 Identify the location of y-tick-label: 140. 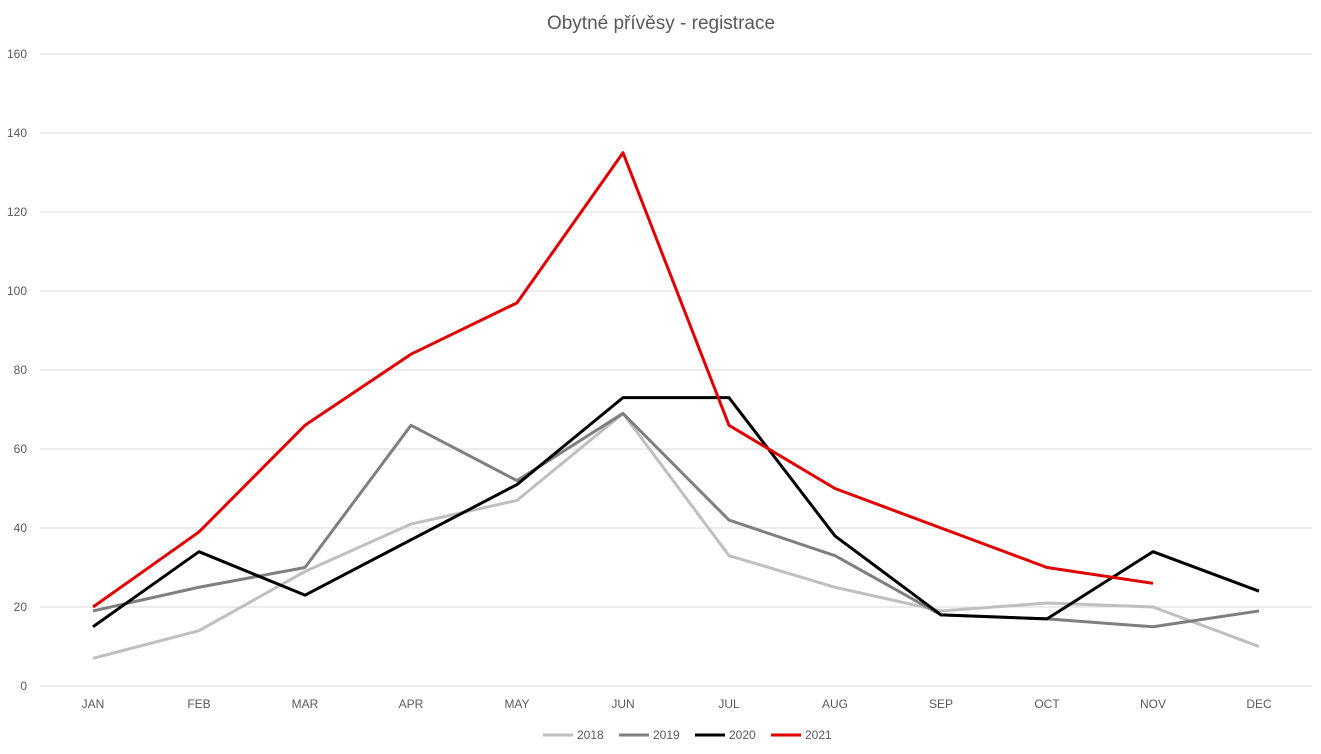
(17, 133).